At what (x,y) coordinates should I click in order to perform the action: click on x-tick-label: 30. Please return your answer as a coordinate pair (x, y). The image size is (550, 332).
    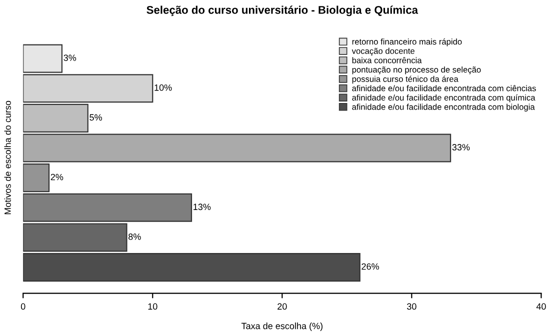
    Looking at the image, I should click on (411, 306).